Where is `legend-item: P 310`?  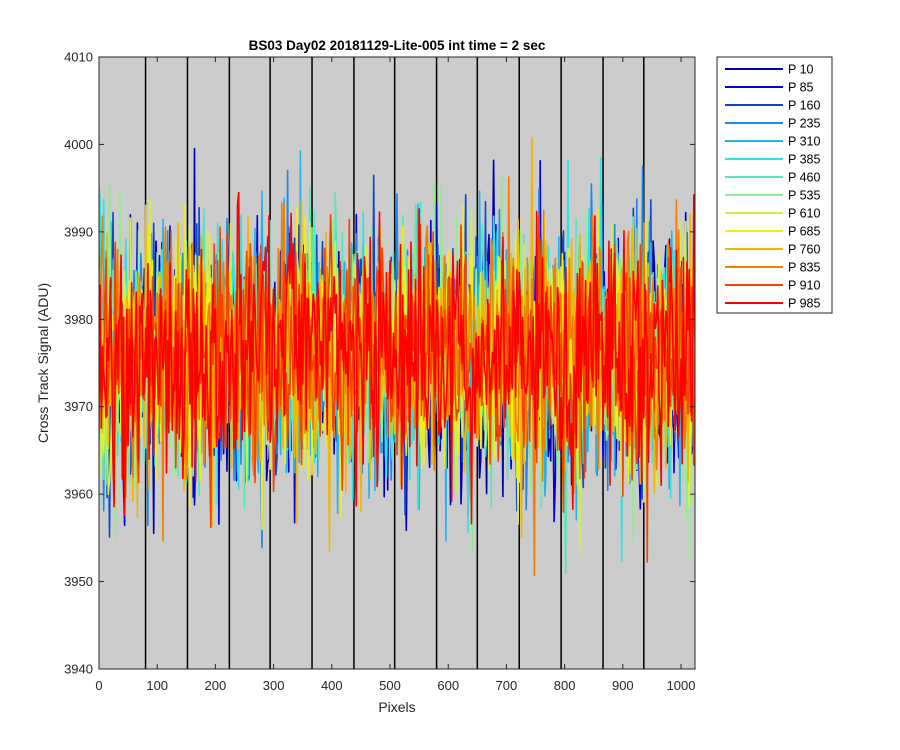 legend-item: P 310 is located at coordinates (772, 142).